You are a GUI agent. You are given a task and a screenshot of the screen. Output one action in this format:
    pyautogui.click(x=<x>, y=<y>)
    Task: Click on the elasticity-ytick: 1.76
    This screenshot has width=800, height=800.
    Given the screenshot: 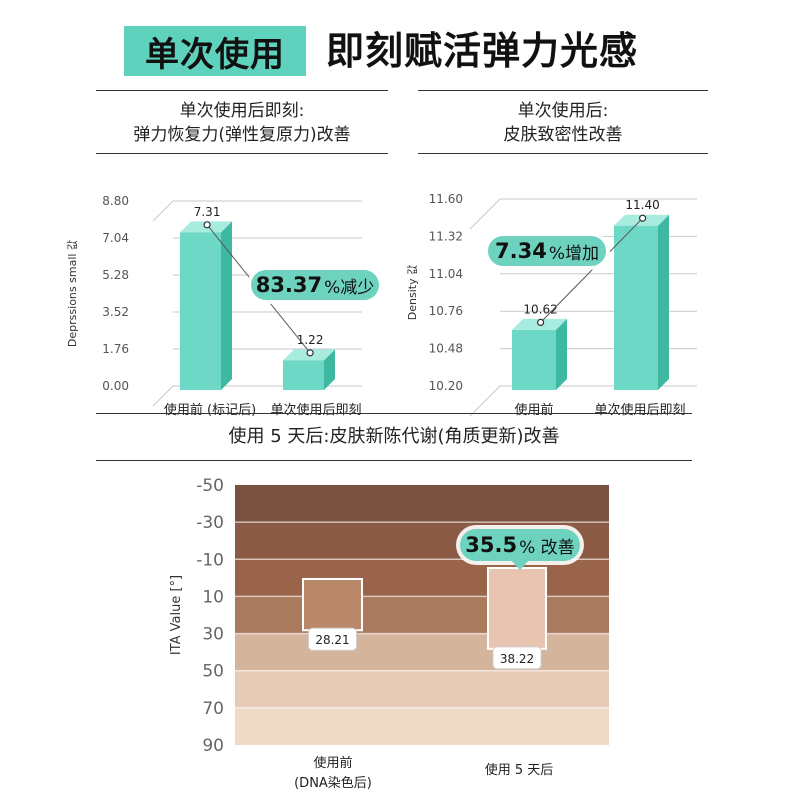 What is the action you would take?
    pyautogui.click(x=115, y=349)
    